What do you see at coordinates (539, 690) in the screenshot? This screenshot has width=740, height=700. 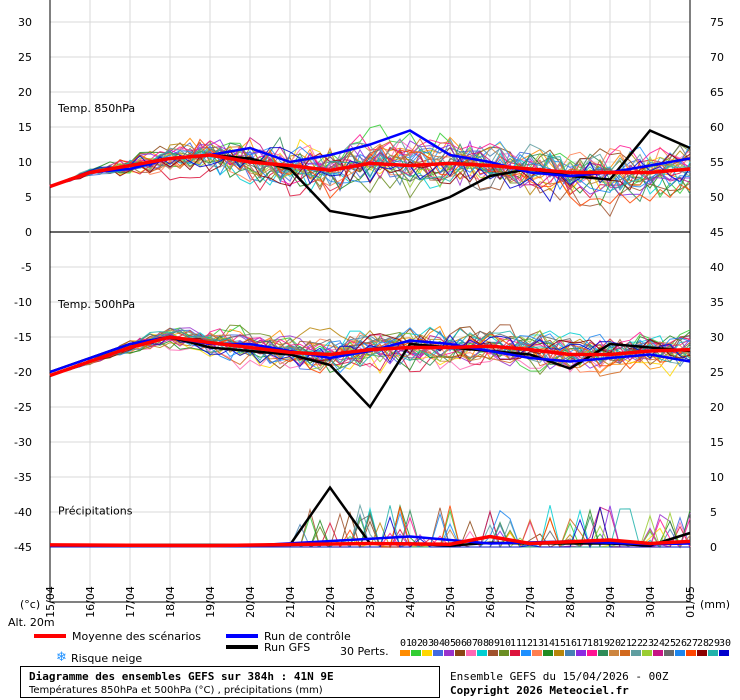 I see `copyright-line: Copyright 2026 Meteociel.fr` at bounding box center [539, 690].